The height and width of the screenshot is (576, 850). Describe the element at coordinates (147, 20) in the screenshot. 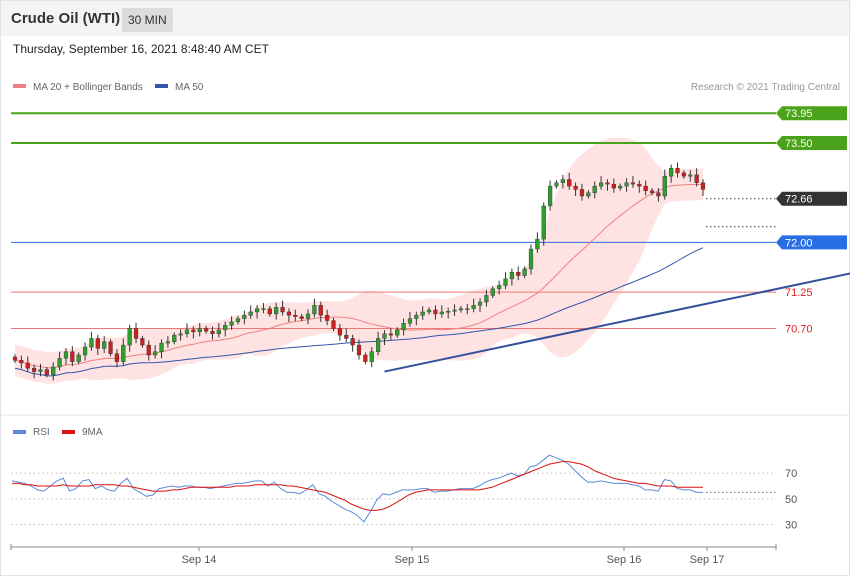

I see `timeframe-button: 30 MIN` at that location.